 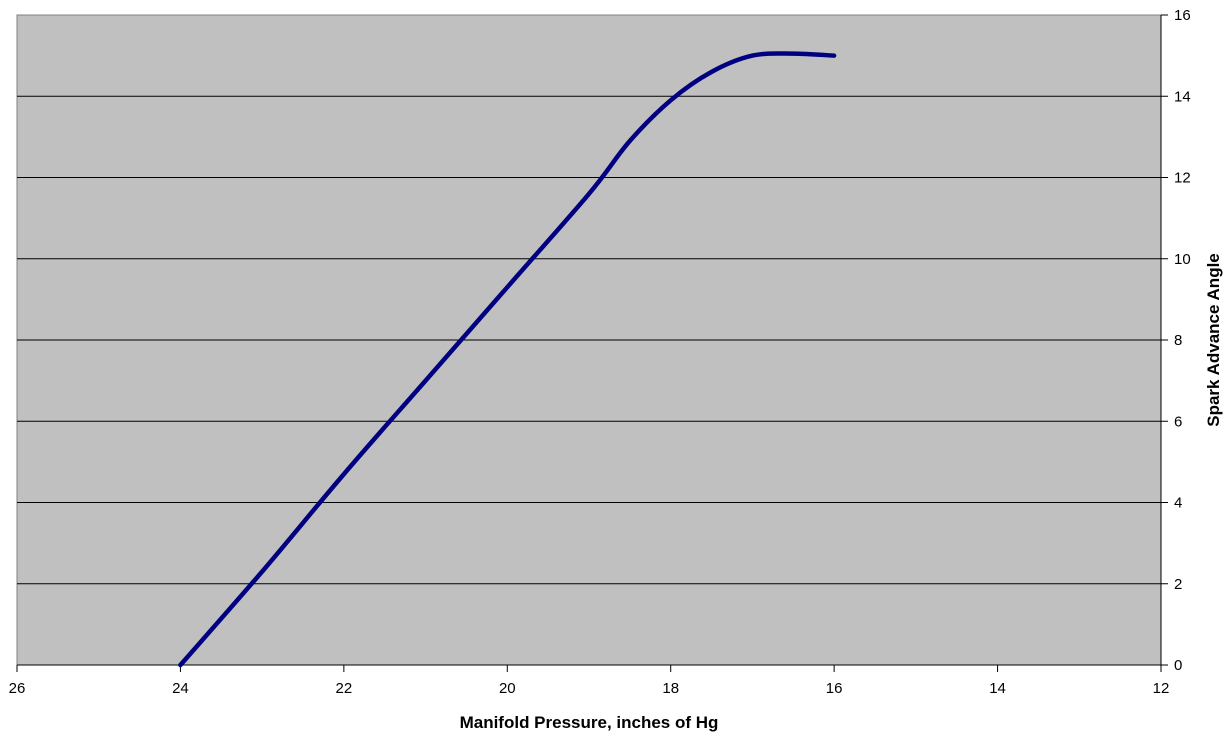 What do you see at coordinates (507, 688) in the screenshot?
I see `x-tick-label: 20` at bounding box center [507, 688].